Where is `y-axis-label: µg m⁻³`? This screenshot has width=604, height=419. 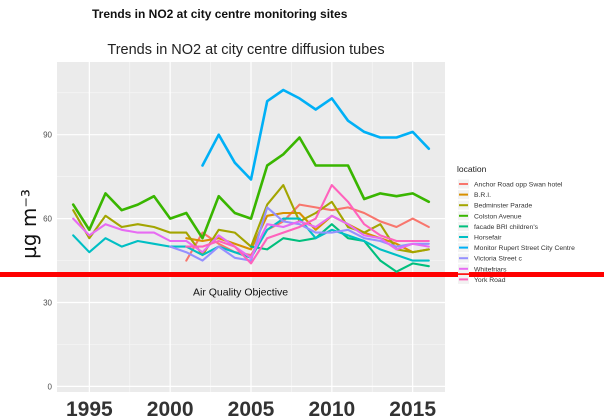 y-axis-label: µg m⁻³ is located at coordinates (29, 224).